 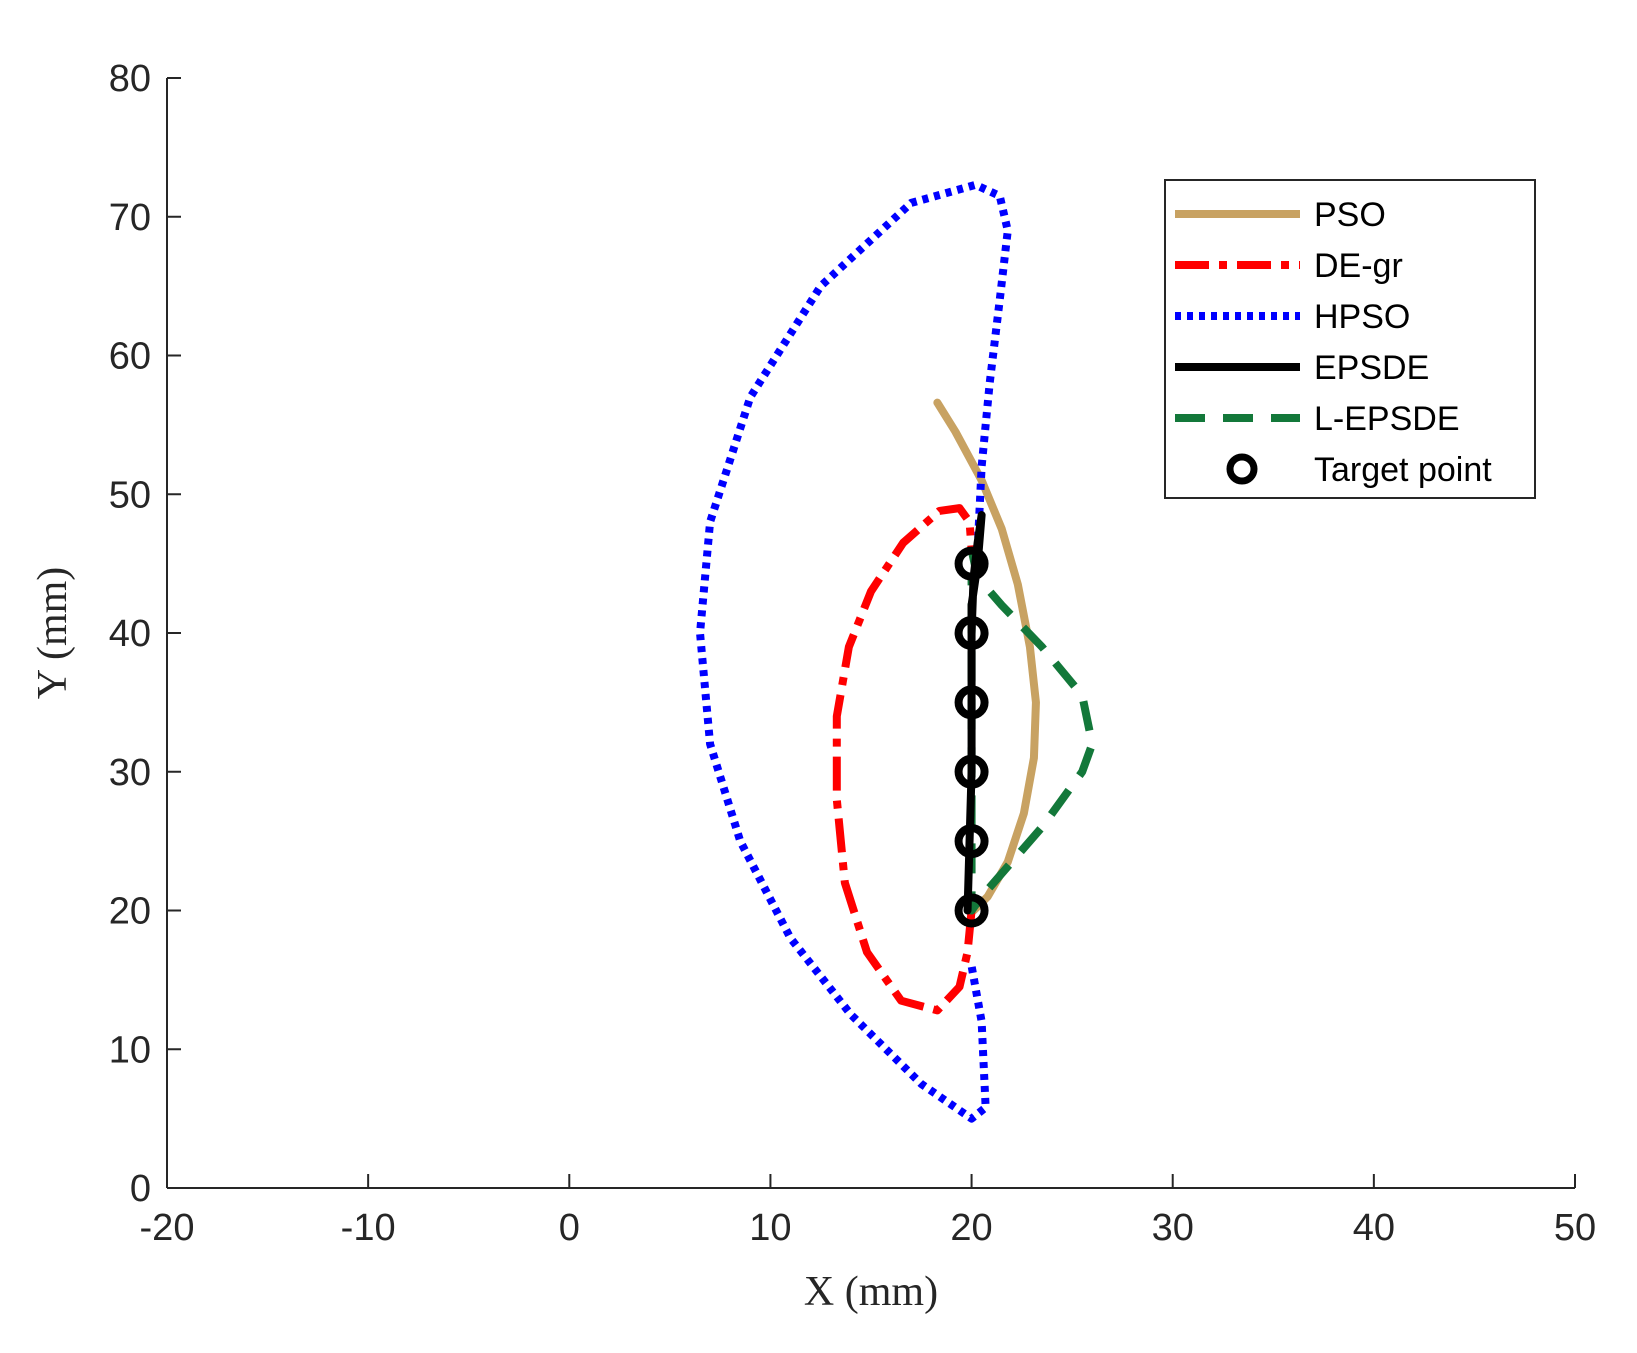 I want to click on x-tick-label: 20, so click(x=971, y=1228).